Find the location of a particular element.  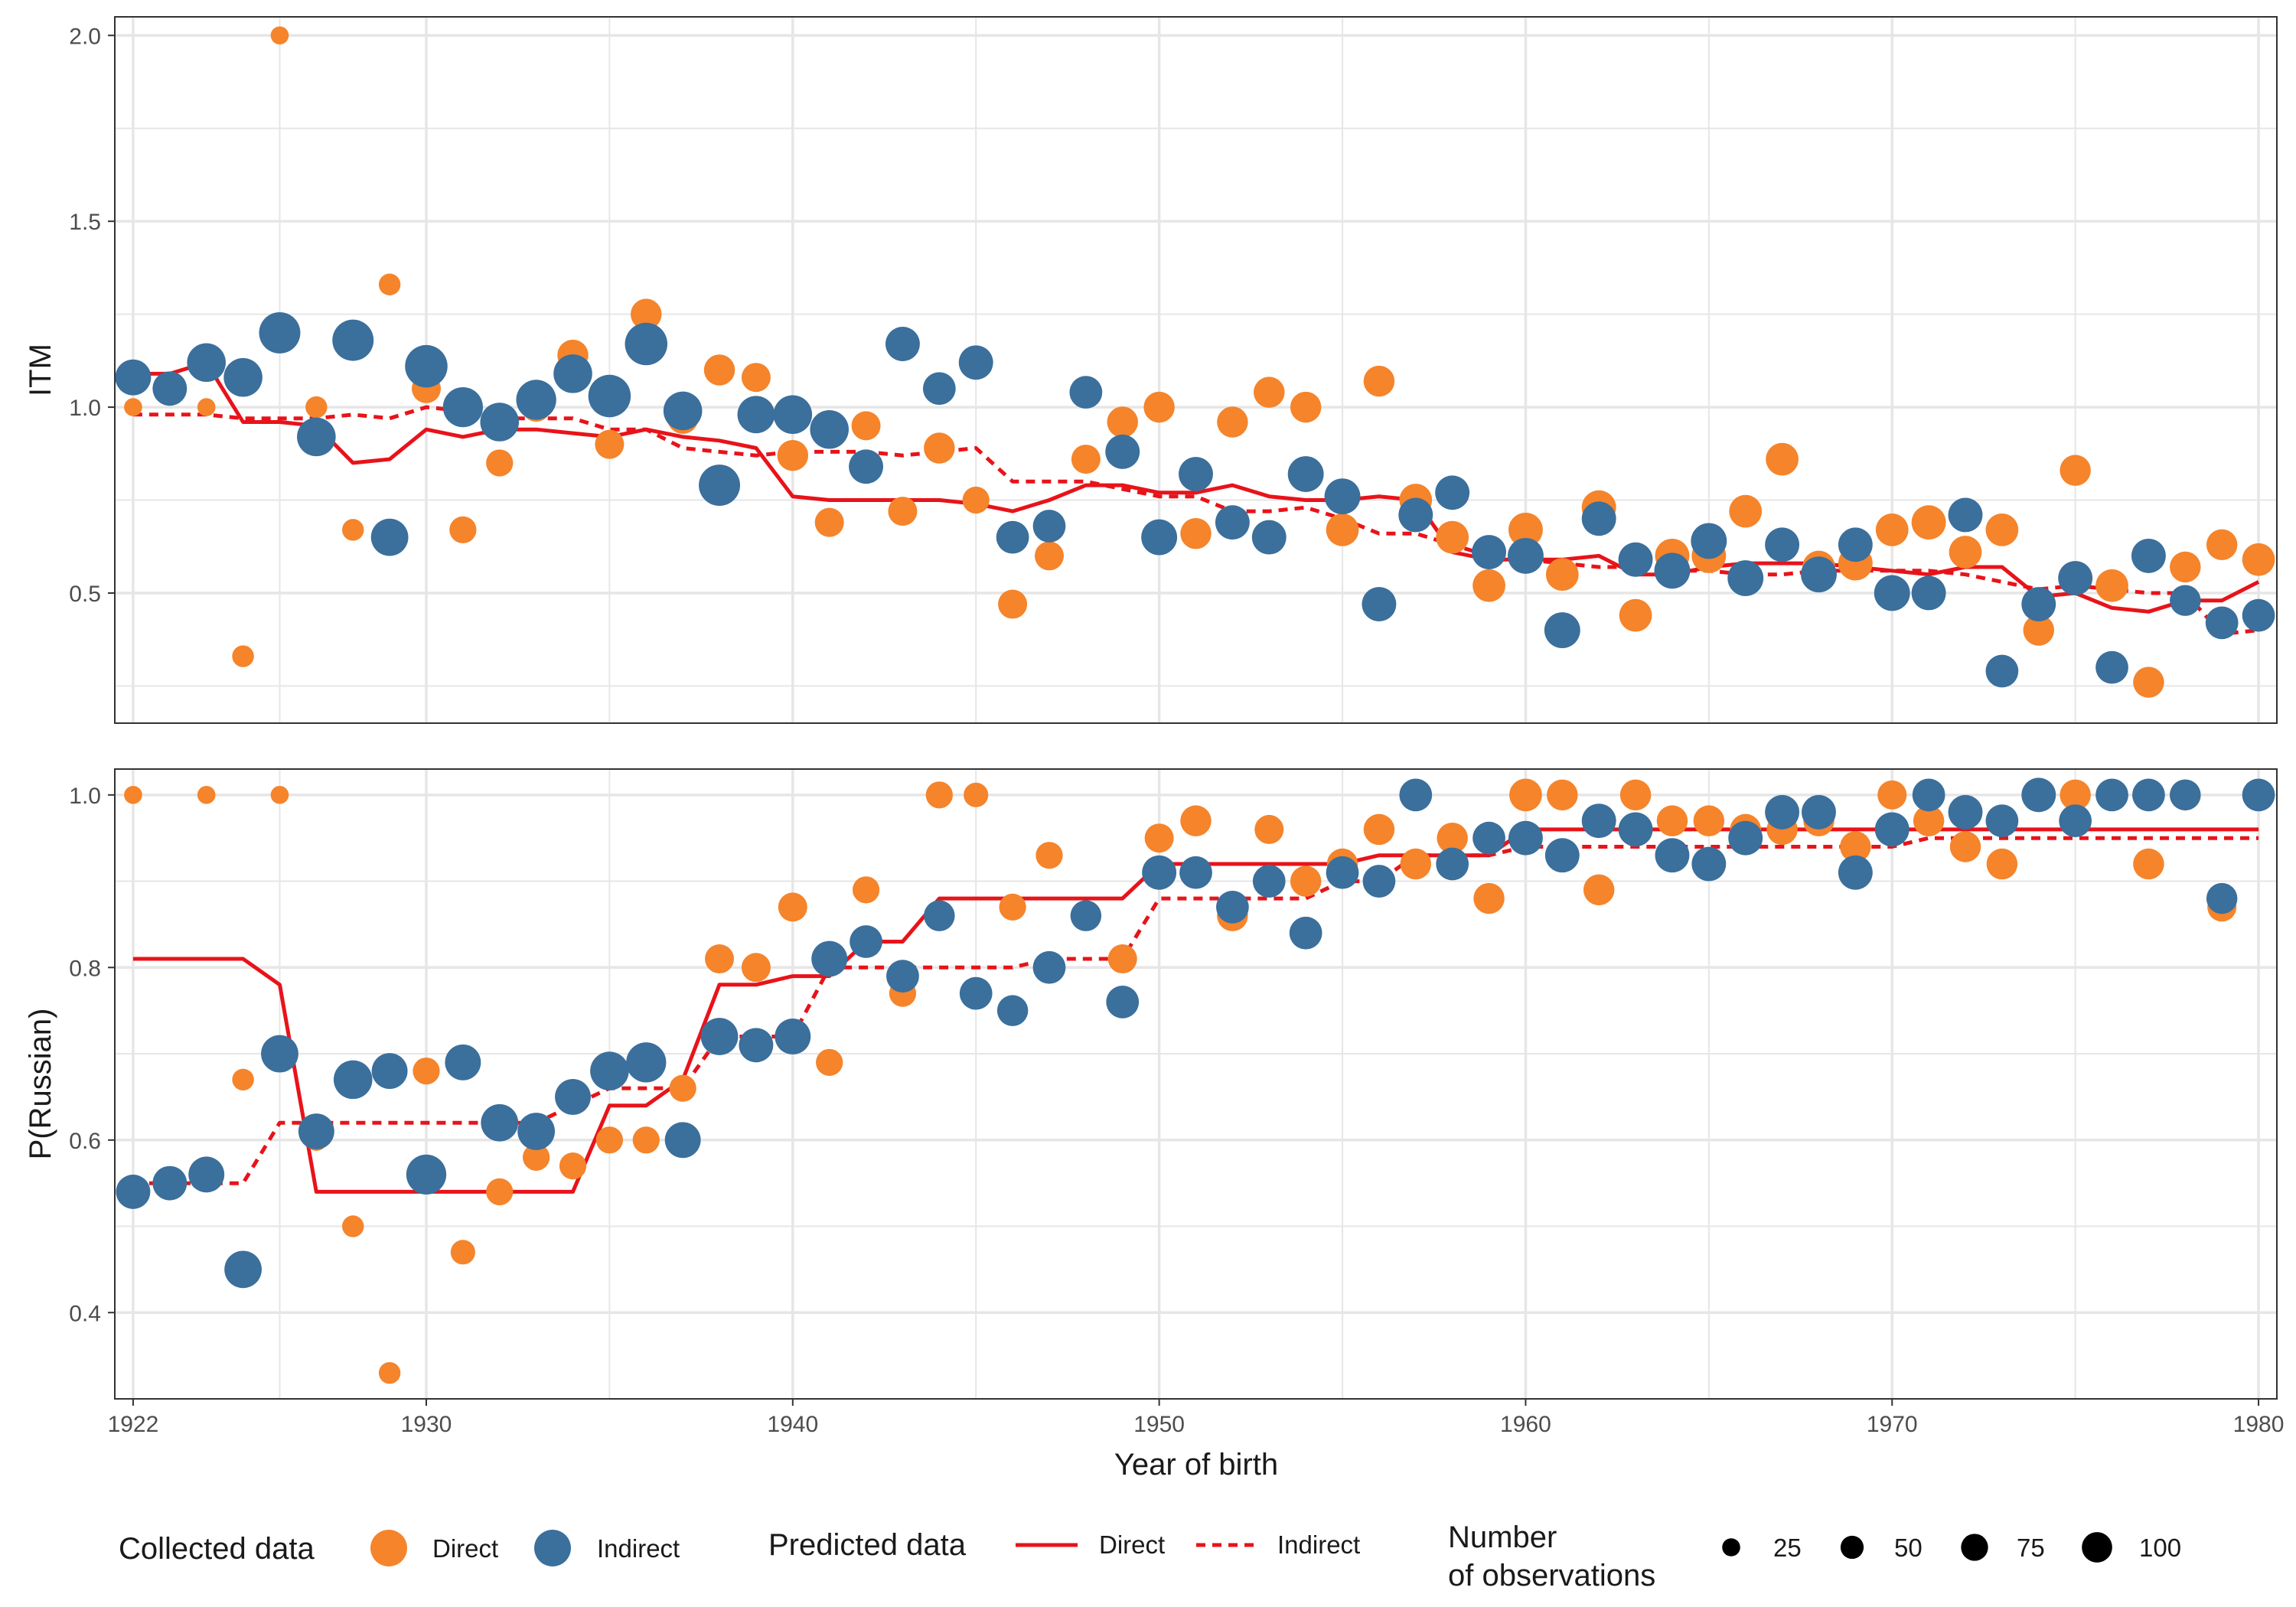

legend-collected-indirect-label: Indirect is located at coordinates (638, 1548).